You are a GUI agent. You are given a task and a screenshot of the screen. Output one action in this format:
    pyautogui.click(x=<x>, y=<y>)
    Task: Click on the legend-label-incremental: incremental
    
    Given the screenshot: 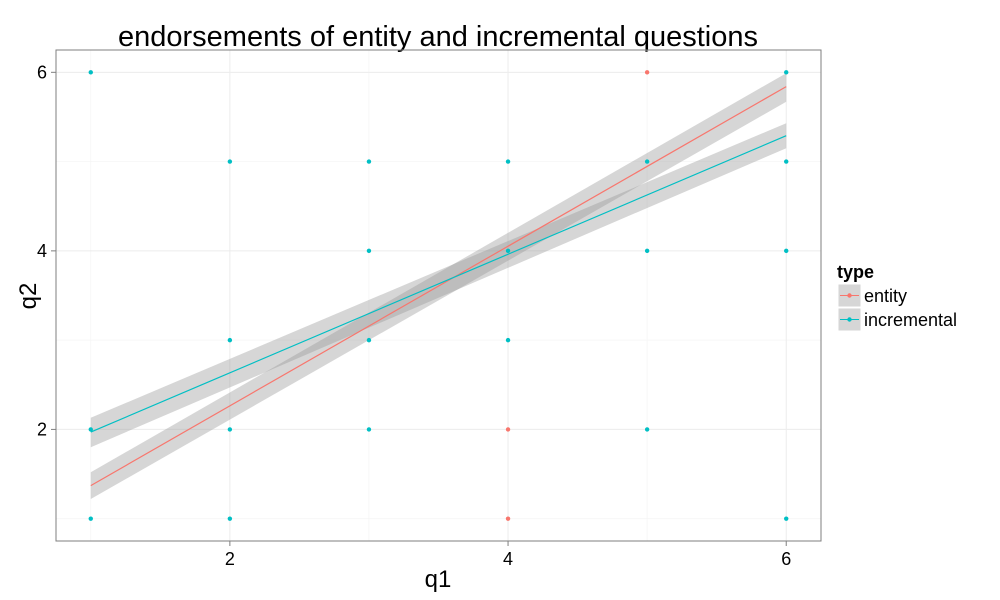 What is the action you would take?
    pyautogui.click(x=910, y=320)
    